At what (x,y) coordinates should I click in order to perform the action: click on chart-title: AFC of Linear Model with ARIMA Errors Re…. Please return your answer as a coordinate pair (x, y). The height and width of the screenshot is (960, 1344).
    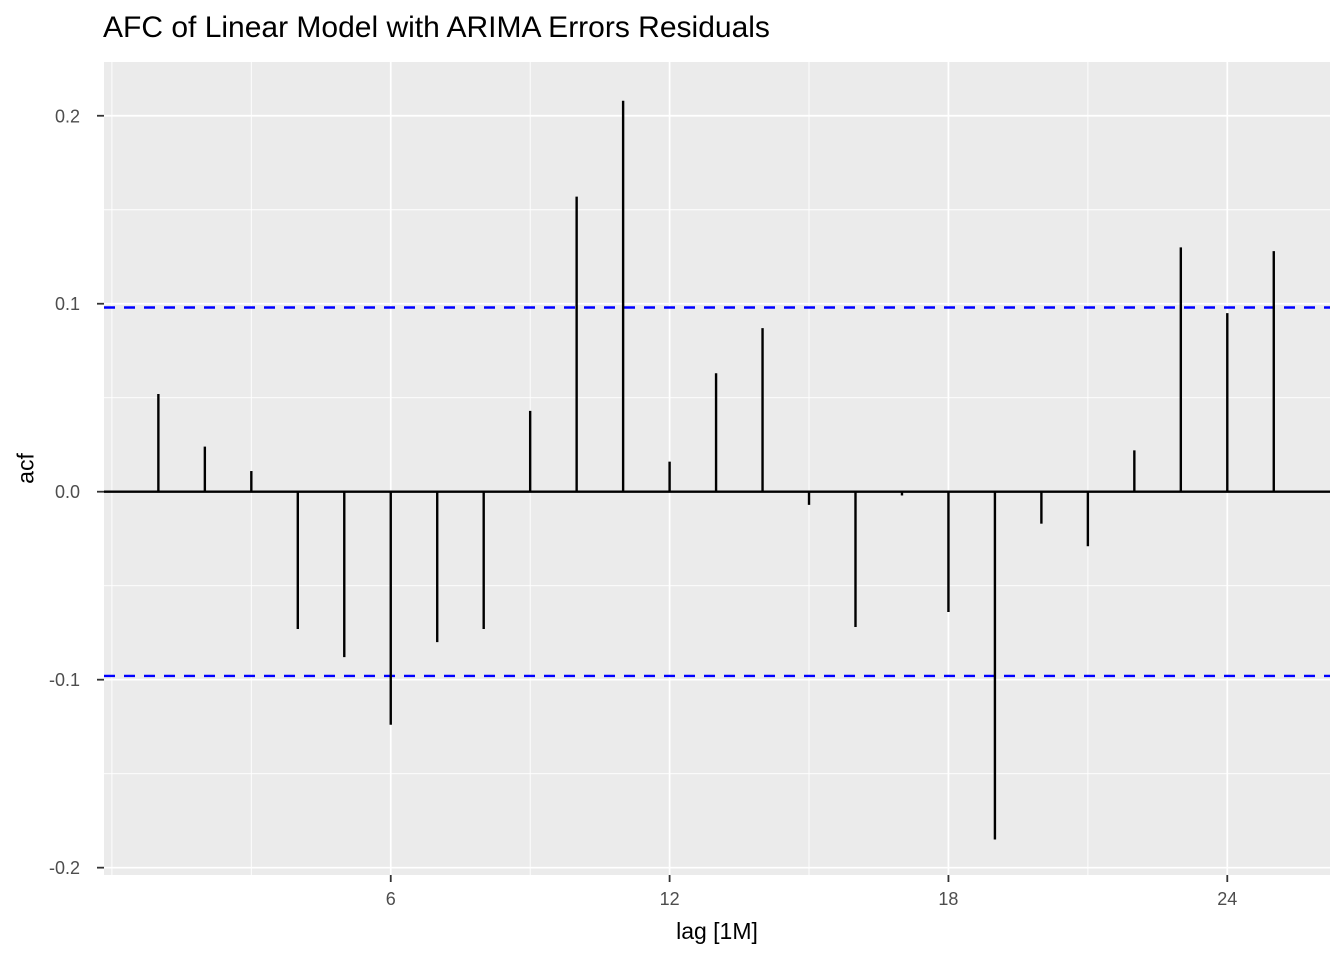
    Looking at the image, I should click on (436, 27).